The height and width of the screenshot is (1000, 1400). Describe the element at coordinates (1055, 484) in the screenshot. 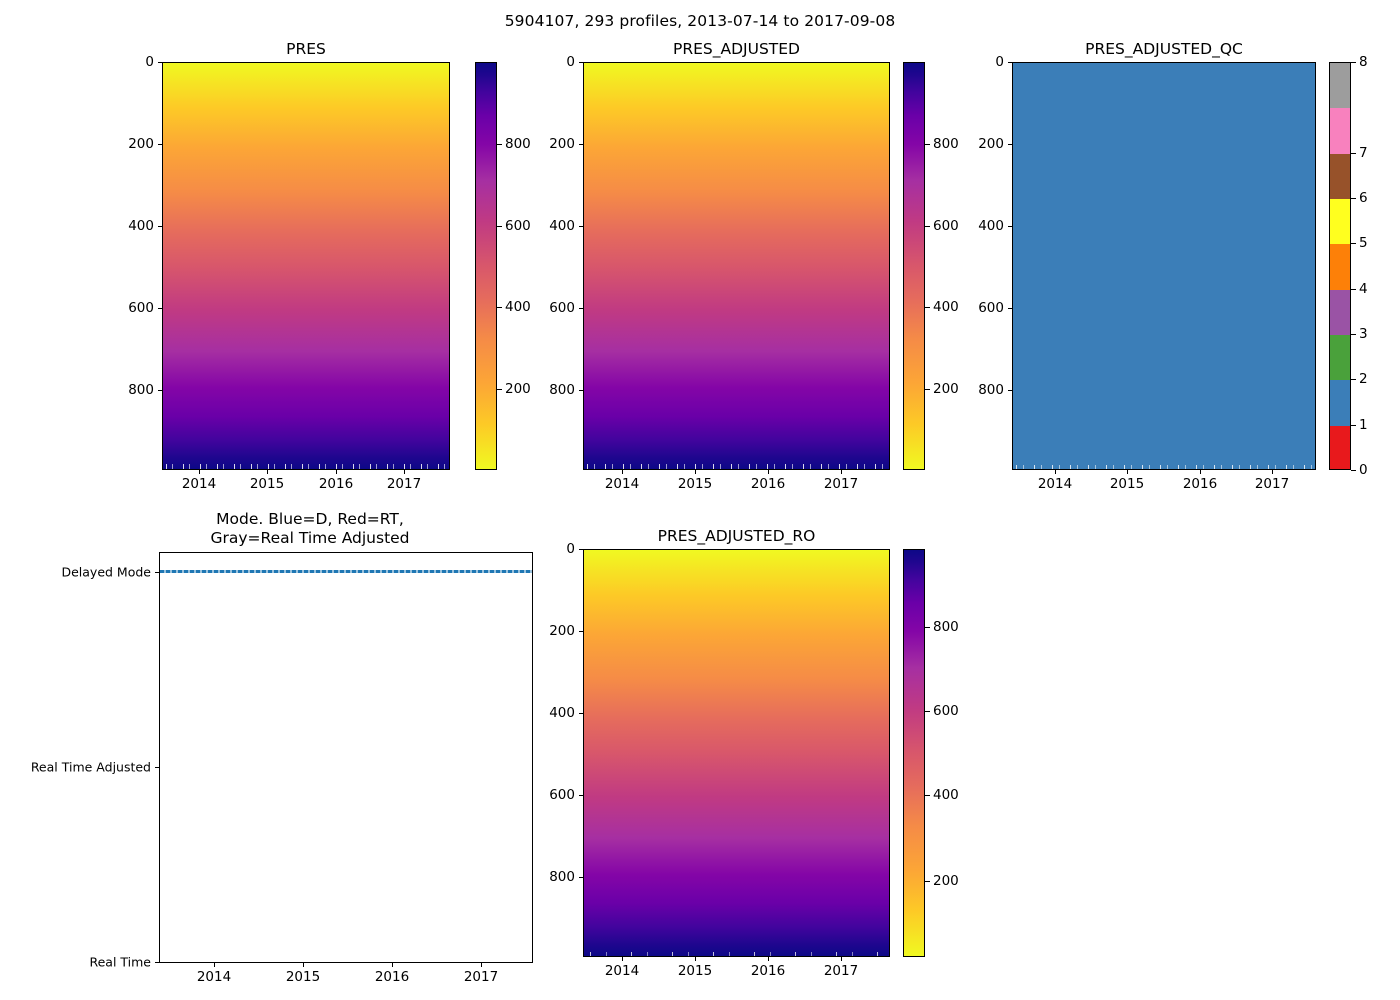

I see `xtick-label-qc-2014: 2014` at that location.